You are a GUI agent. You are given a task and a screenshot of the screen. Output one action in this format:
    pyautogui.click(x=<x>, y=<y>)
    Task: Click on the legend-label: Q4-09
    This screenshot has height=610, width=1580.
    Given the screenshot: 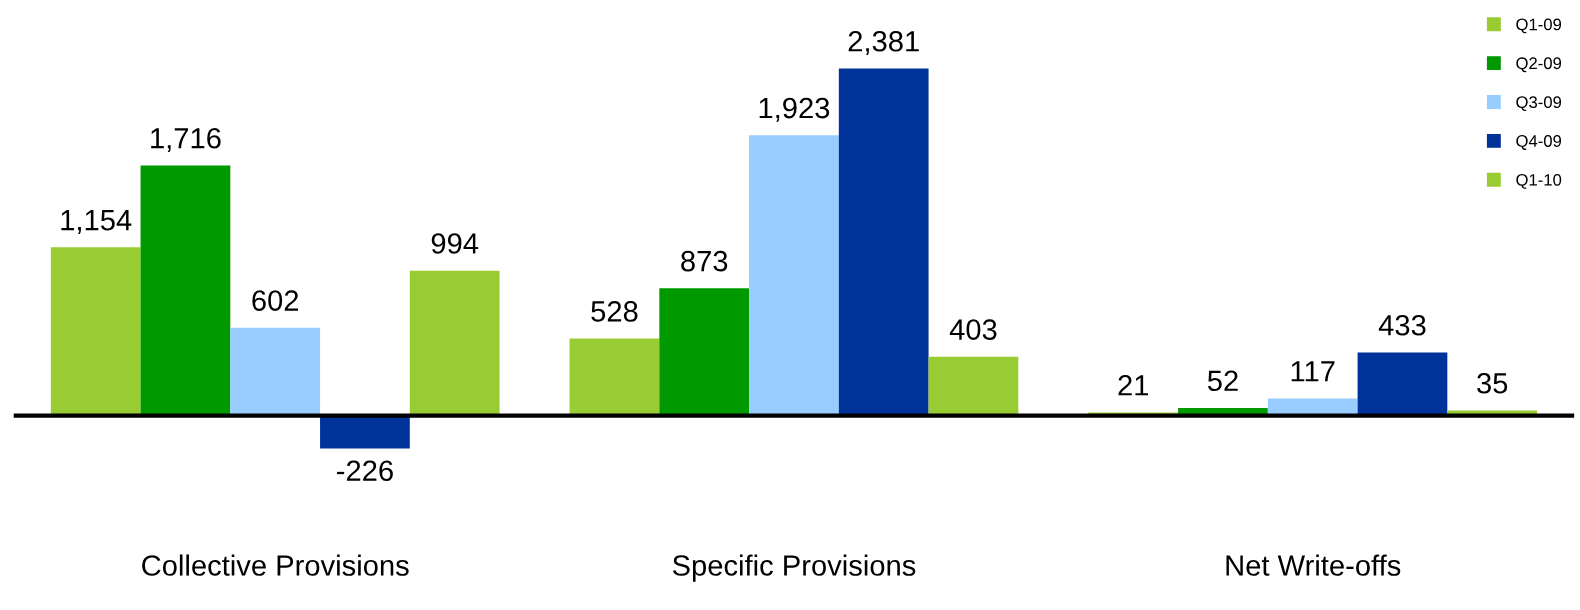 What is the action you would take?
    pyautogui.click(x=1539, y=142)
    